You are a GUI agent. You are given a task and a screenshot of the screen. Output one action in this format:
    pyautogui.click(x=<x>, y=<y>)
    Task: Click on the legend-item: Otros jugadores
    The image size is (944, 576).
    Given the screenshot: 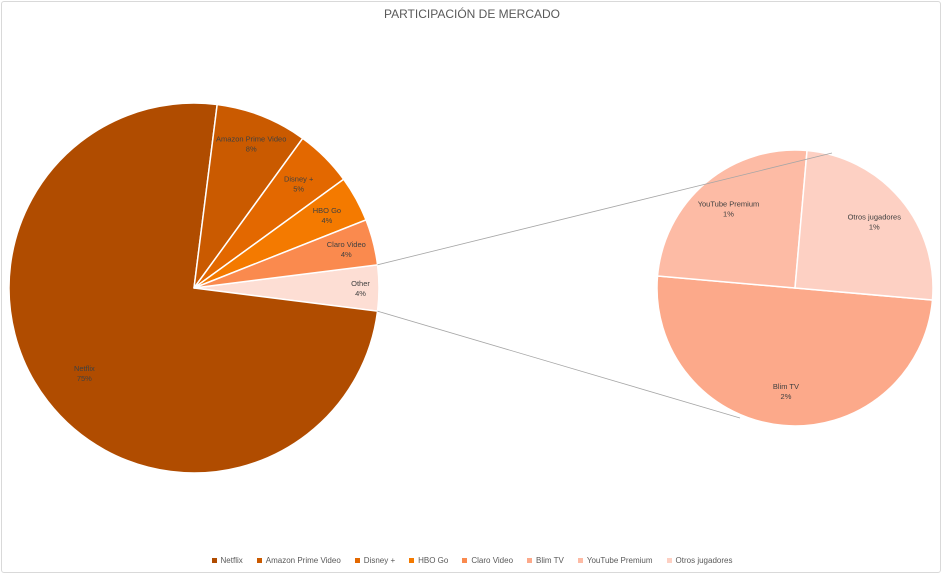 What is the action you would take?
    pyautogui.click(x=699, y=560)
    